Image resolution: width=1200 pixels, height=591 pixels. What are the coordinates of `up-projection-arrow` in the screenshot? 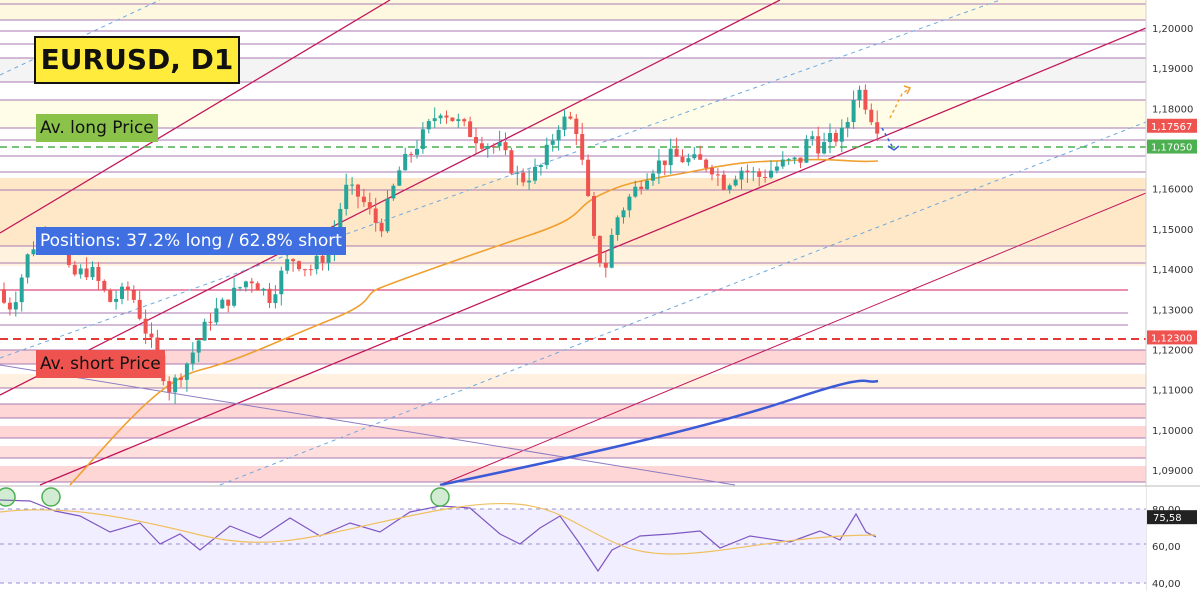 It's located at (900, 103).